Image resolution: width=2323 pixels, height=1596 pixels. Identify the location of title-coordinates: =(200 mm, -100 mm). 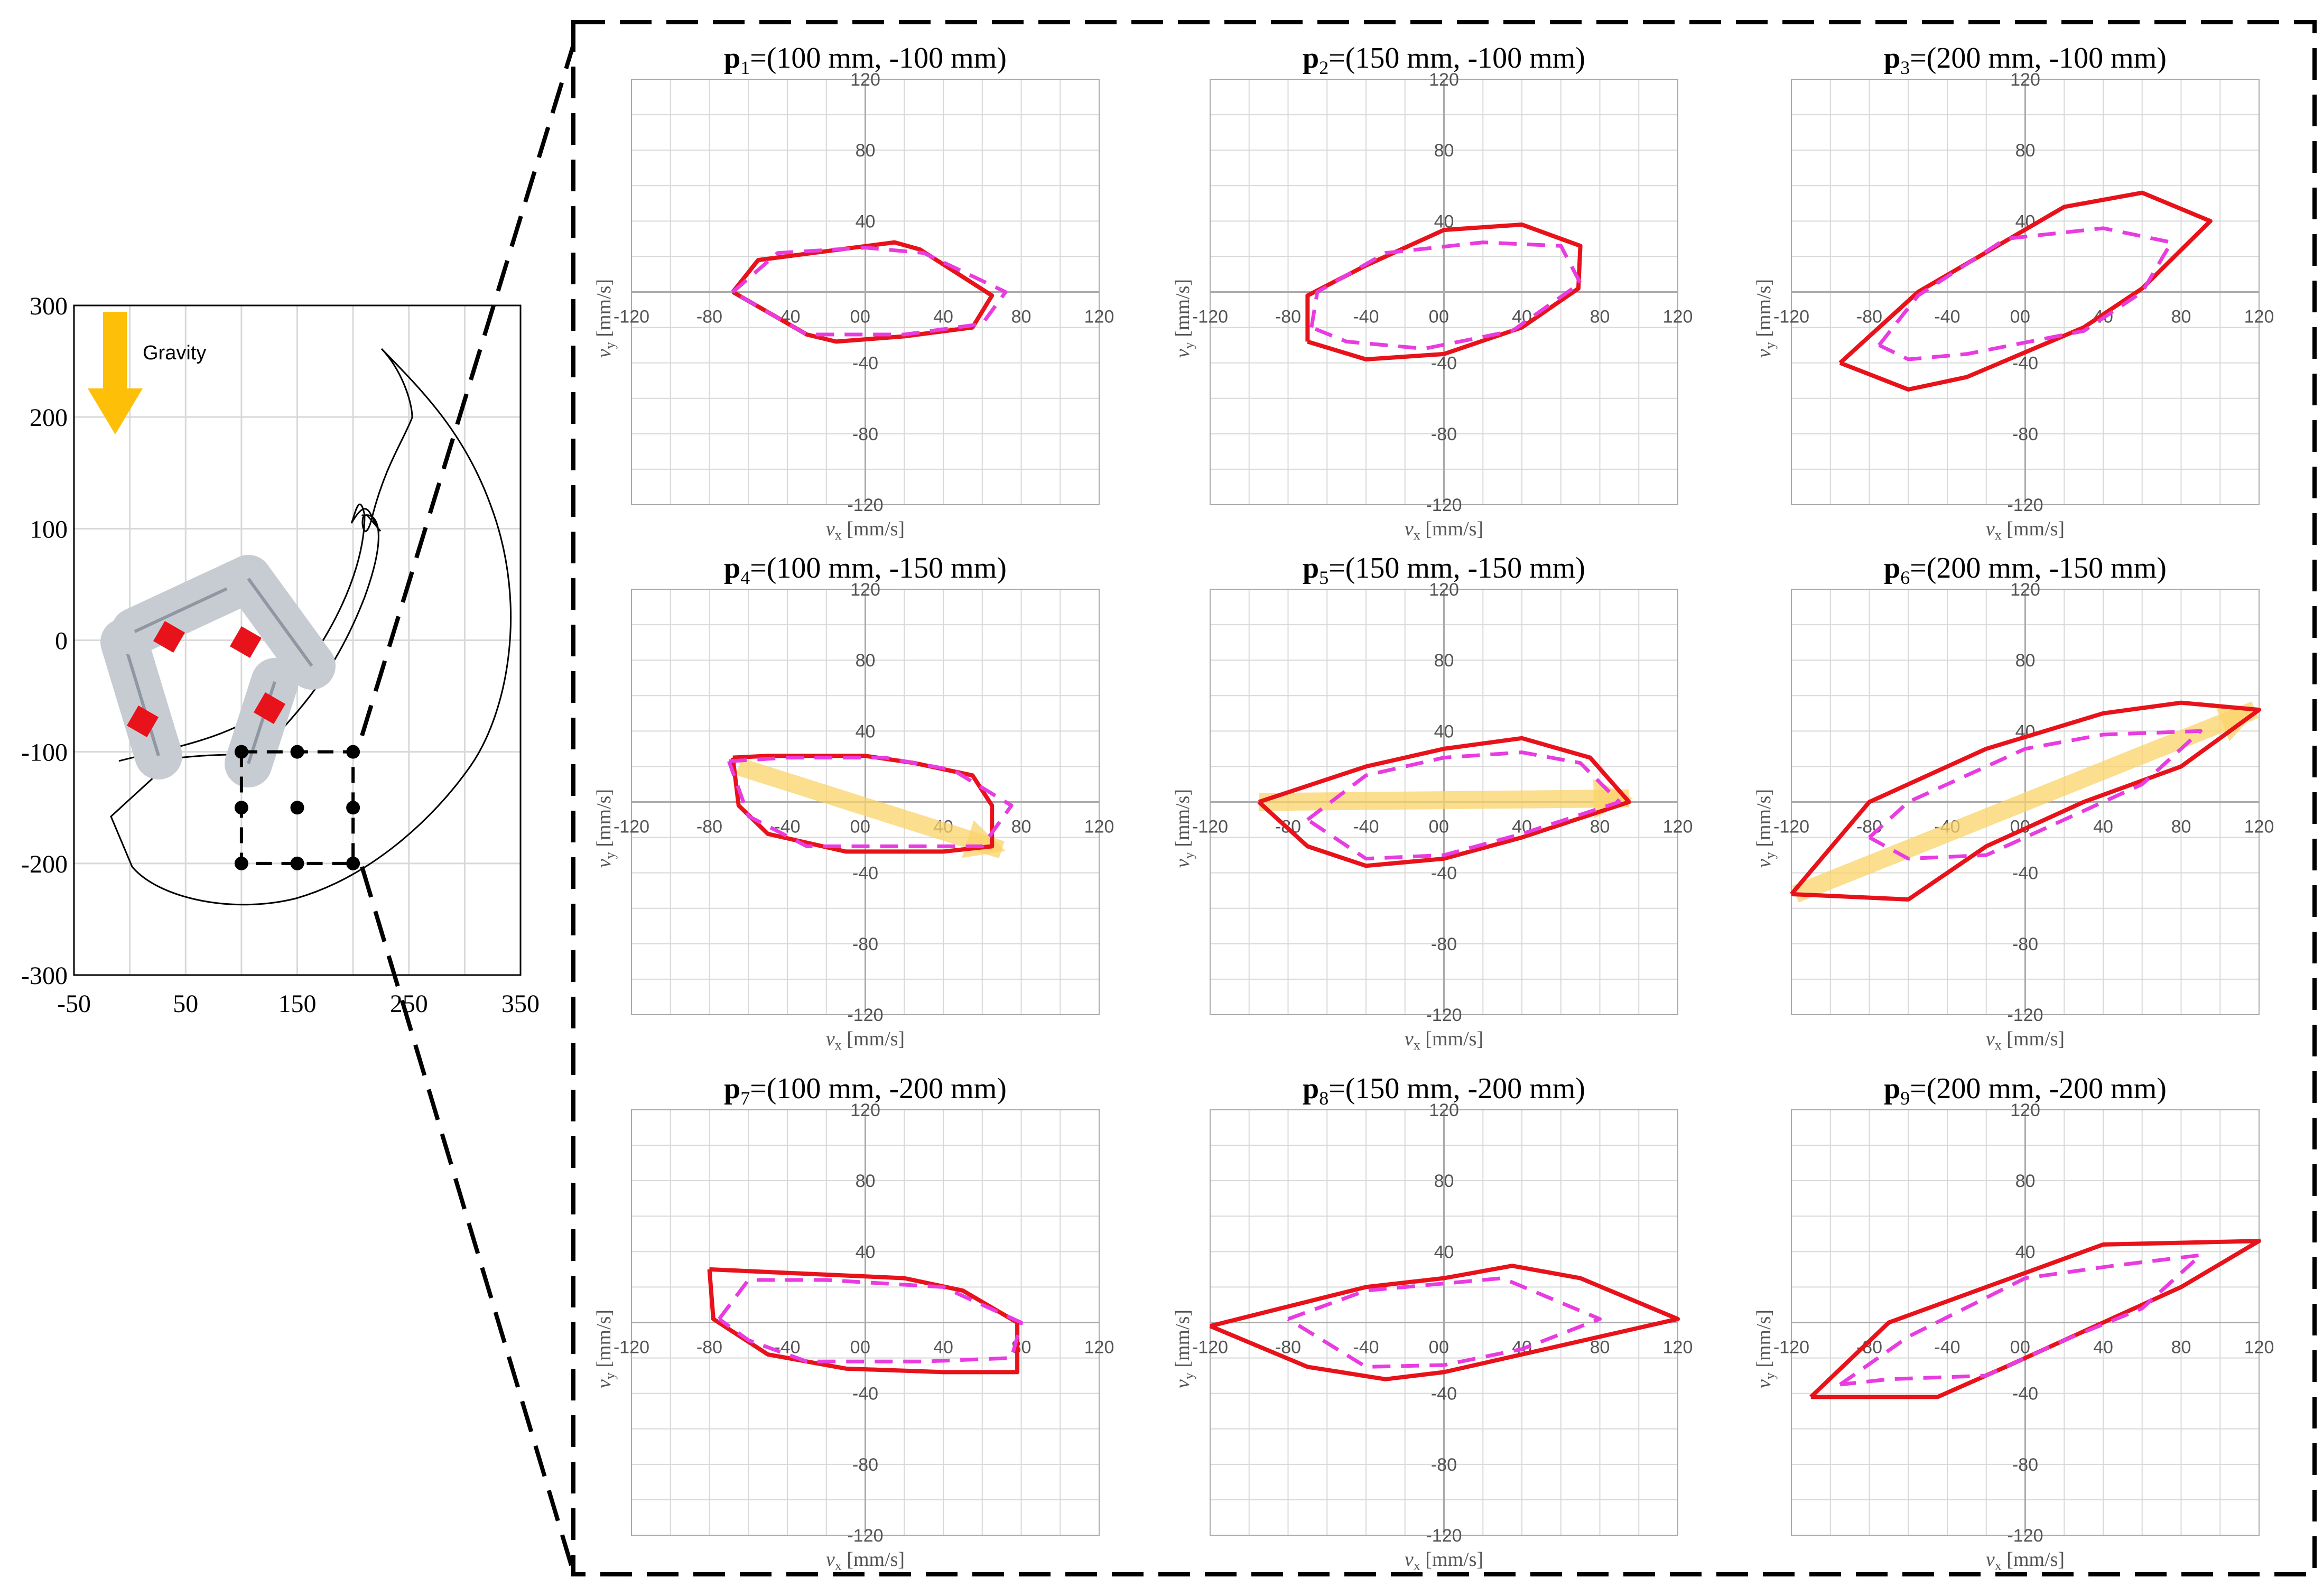
(2039, 58).